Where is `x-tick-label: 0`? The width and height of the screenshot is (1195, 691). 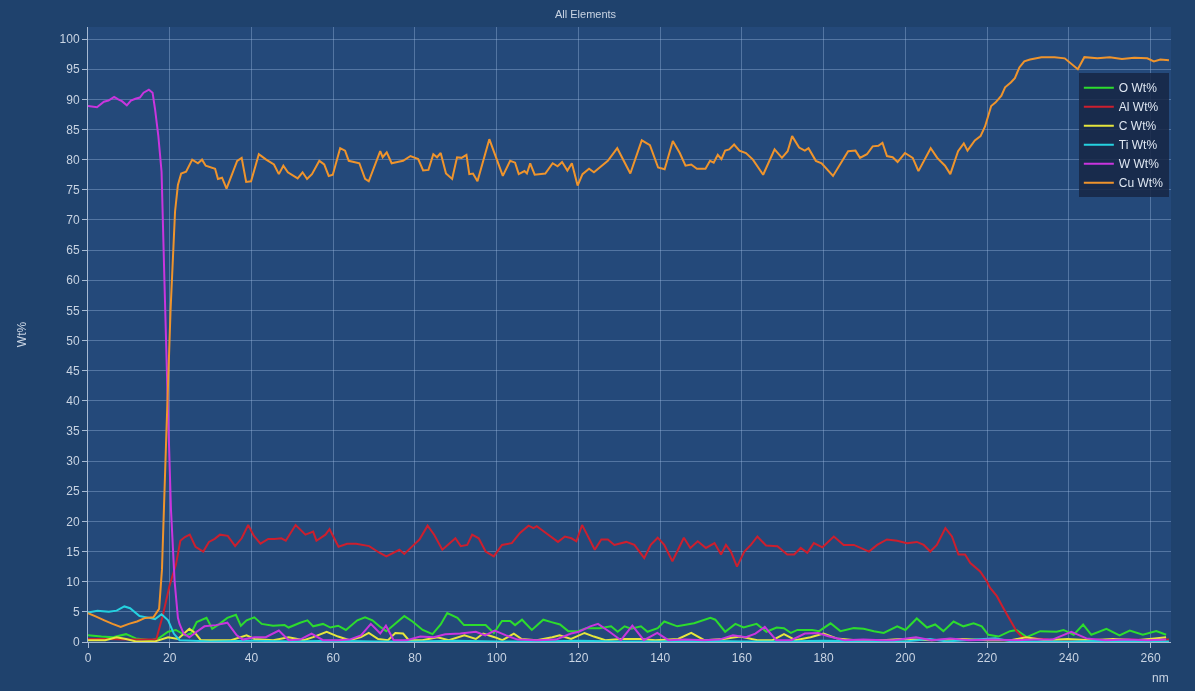
x-tick-label: 0 is located at coordinates (88, 658).